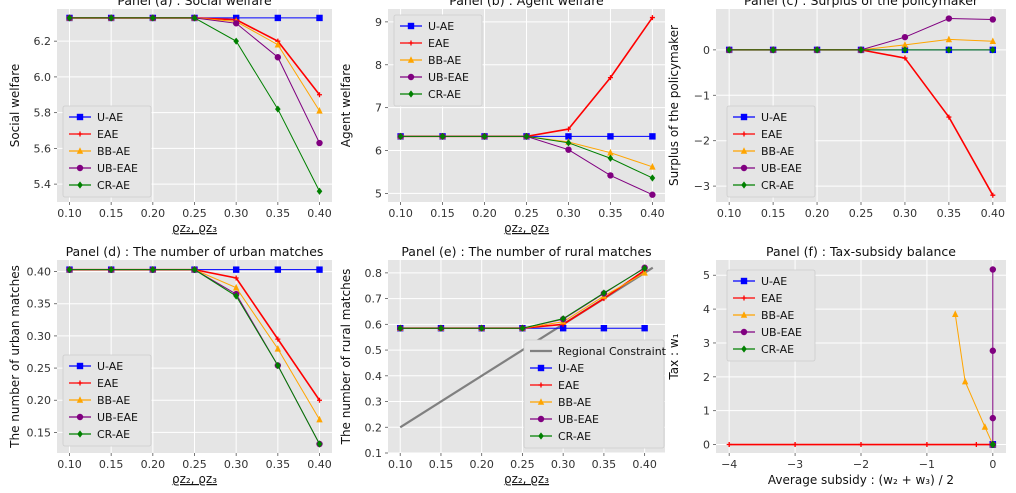  Describe the element at coordinates (374, 453) in the screenshot. I see `y-tick-label: 0.1` at that location.